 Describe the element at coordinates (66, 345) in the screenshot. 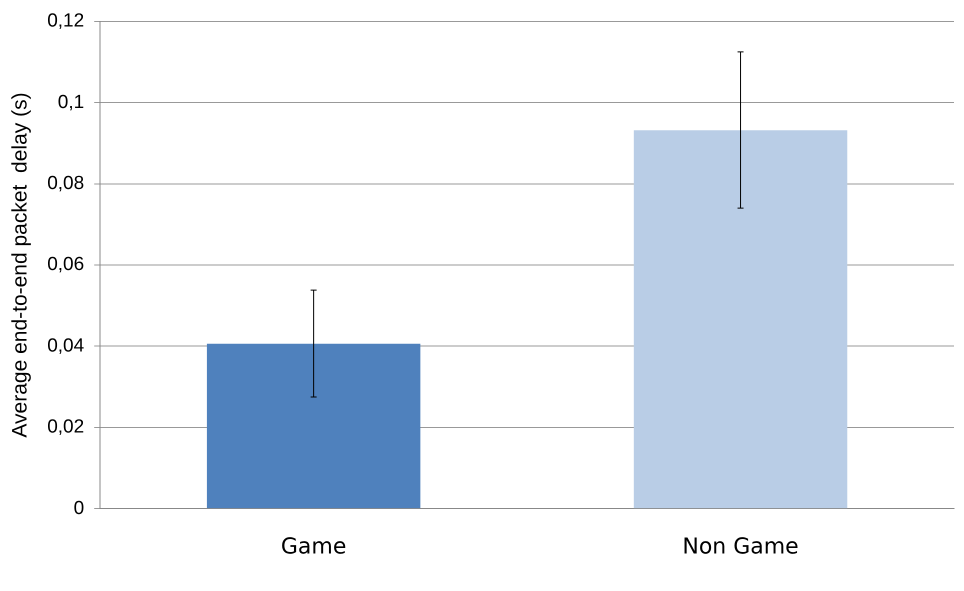

I see `y-tick-label: 0,04` at that location.